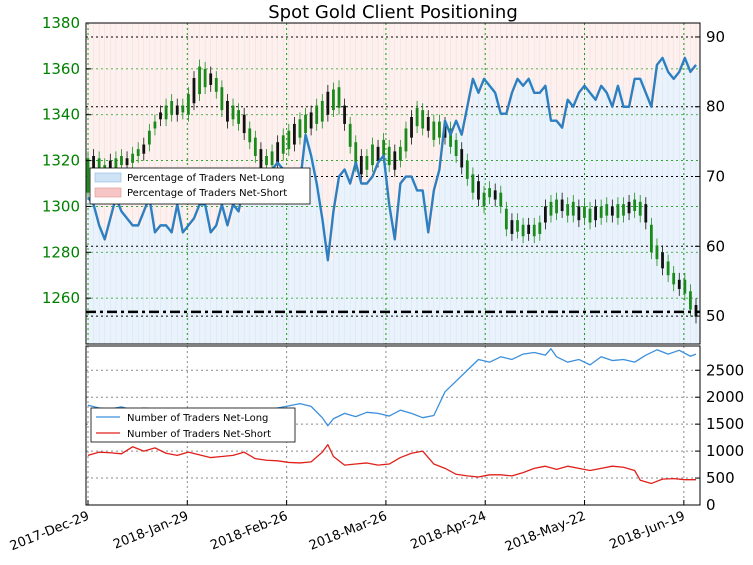 The image size is (753, 565). Describe the element at coordinates (393, 12) in the screenshot. I see `chart-title: Spot Gold Client Positioning` at that location.